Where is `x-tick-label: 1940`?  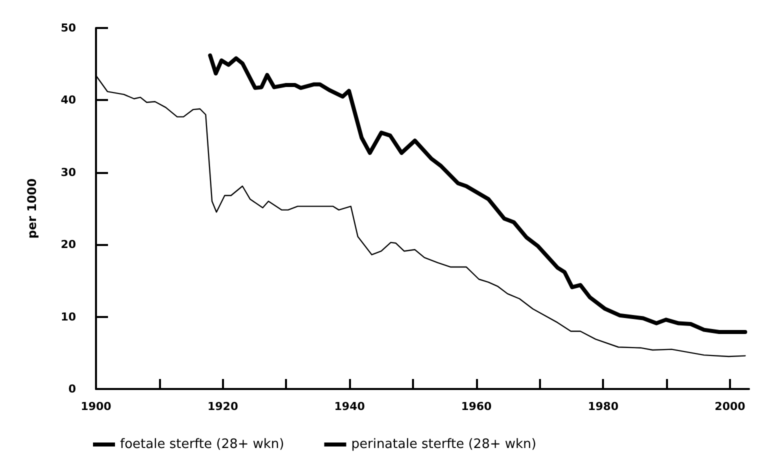 x-tick-label: 1940 is located at coordinates (350, 406).